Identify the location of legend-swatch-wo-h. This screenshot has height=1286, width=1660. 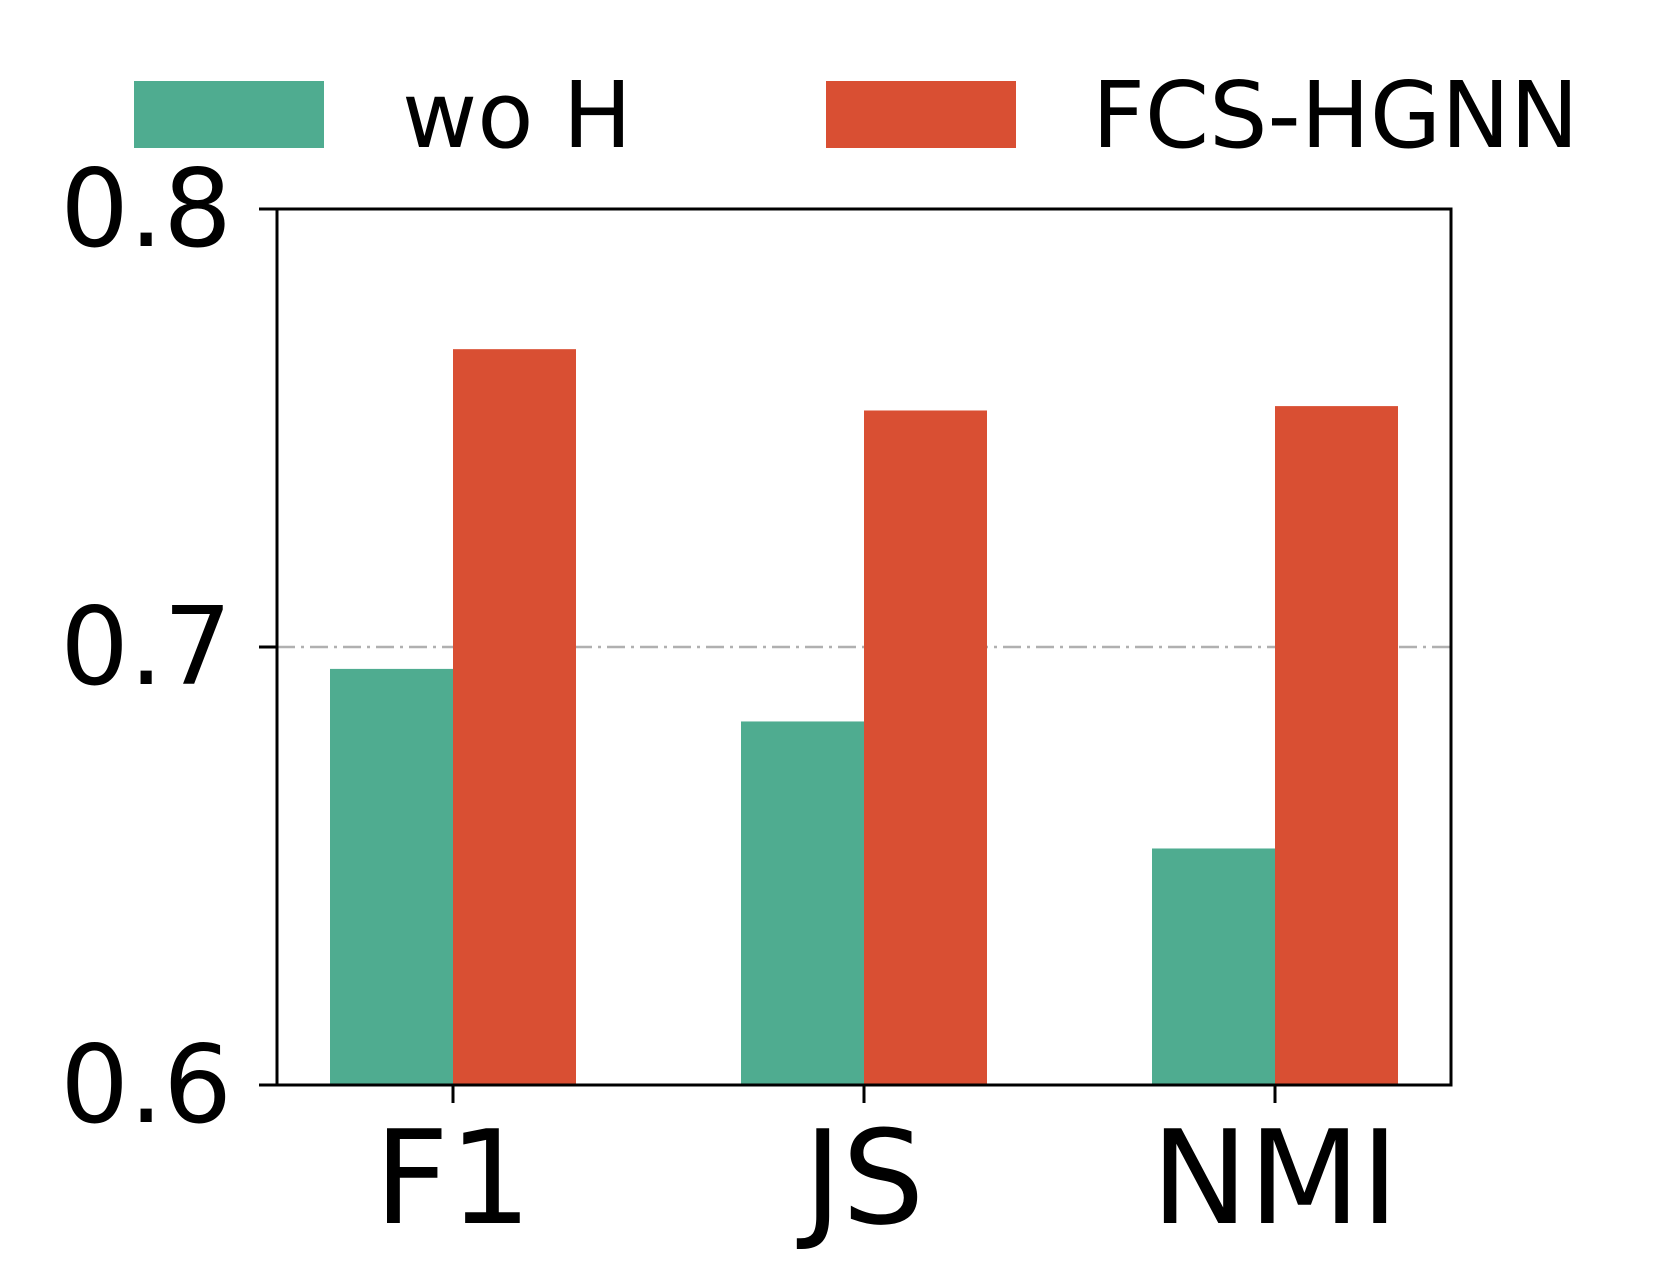
(229, 114).